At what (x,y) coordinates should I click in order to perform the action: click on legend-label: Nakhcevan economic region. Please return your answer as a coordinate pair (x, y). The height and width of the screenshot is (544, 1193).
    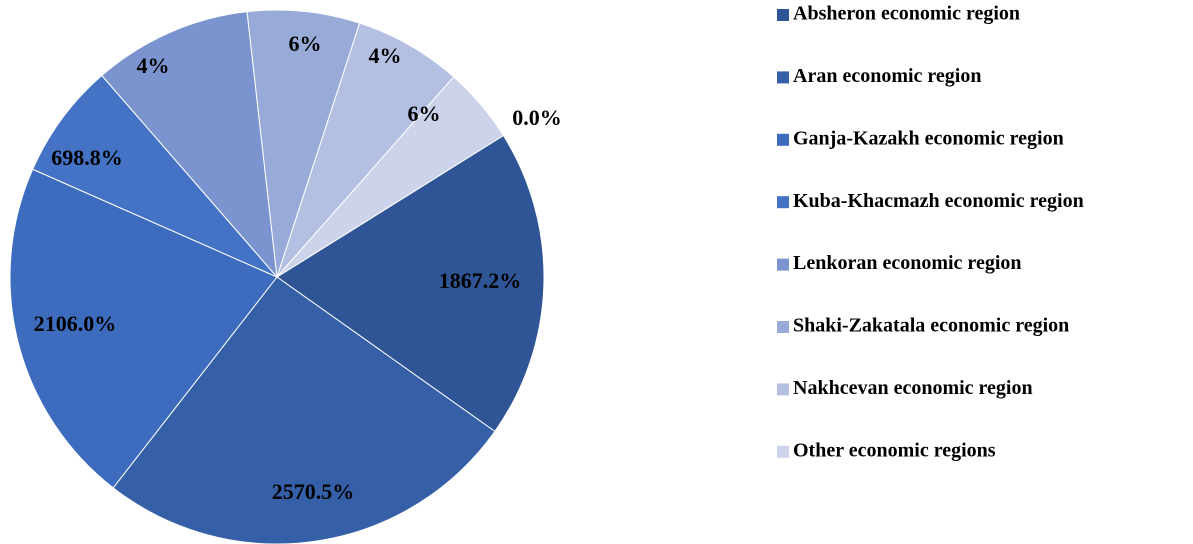
    Looking at the image, I should click on (913, 388).